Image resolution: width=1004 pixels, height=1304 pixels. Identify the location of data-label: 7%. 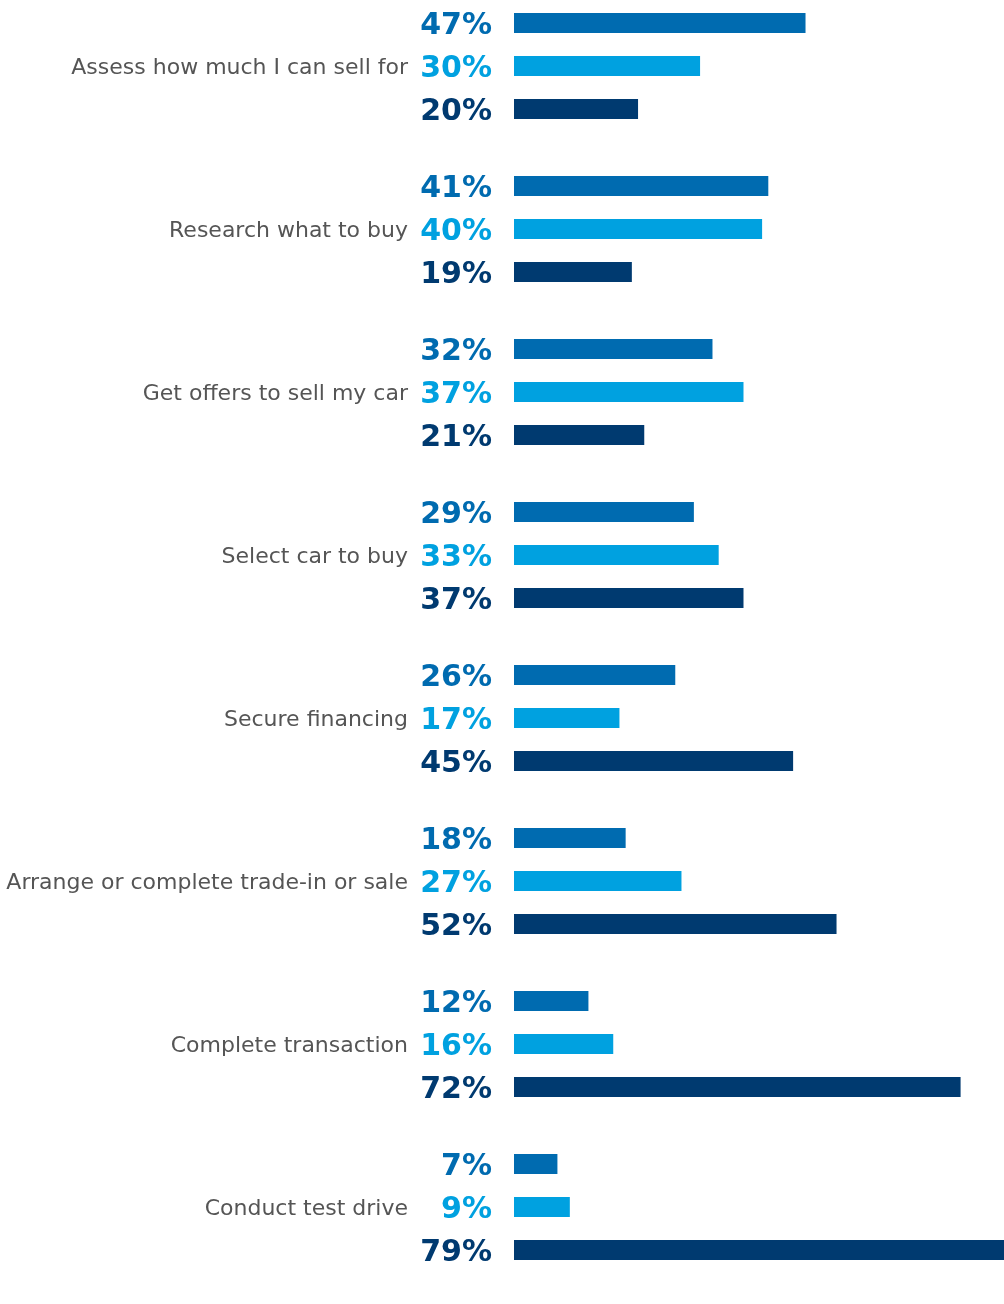
(466, 1164).